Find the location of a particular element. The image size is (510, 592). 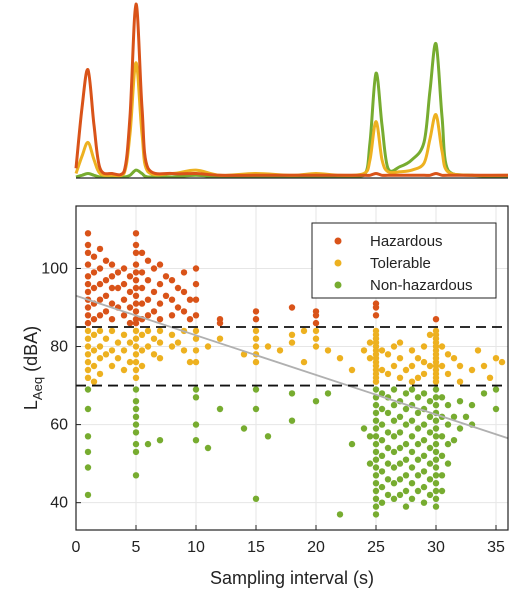

y-axis-label-sub: Aeq is located at coordinates (37, 388).